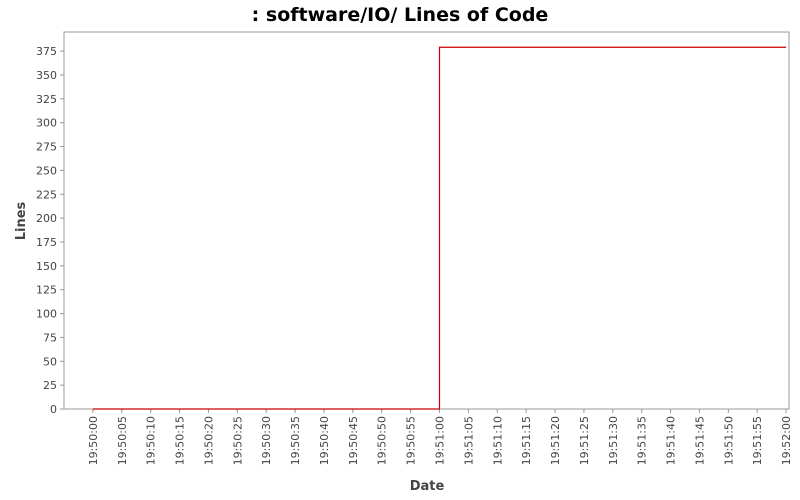 The width and height of the screenshot is (800, 500). I want to click on y-tick-label: 300, so click(46, 123).